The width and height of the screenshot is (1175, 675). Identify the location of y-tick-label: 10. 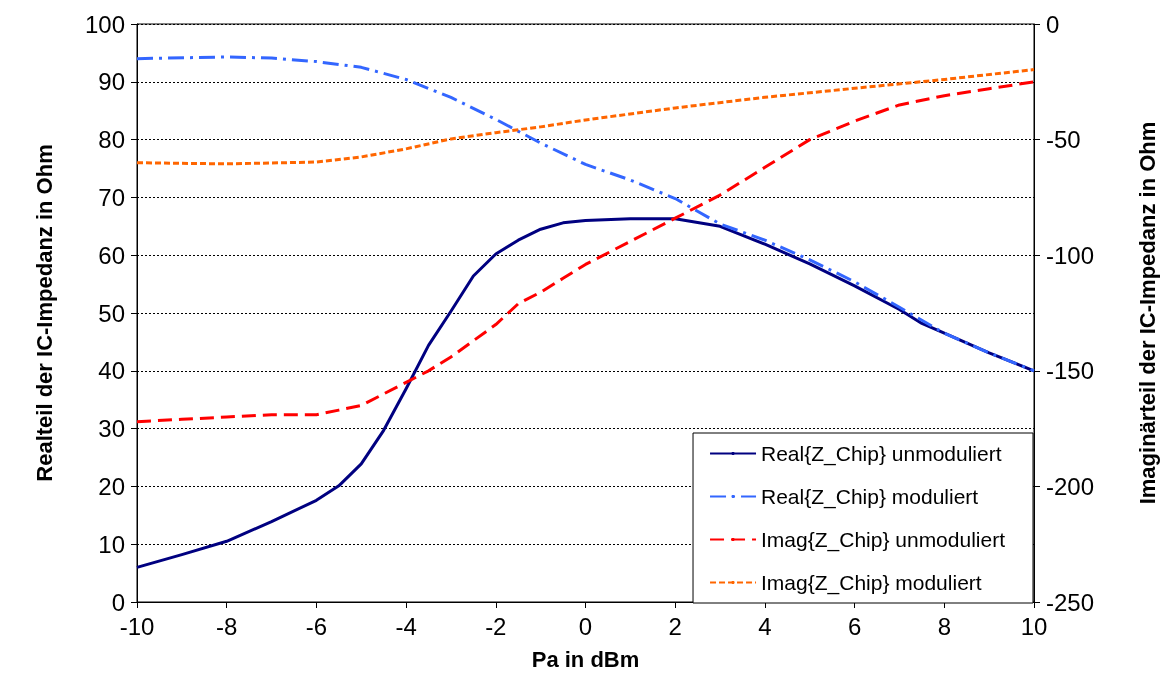
(111, 544).